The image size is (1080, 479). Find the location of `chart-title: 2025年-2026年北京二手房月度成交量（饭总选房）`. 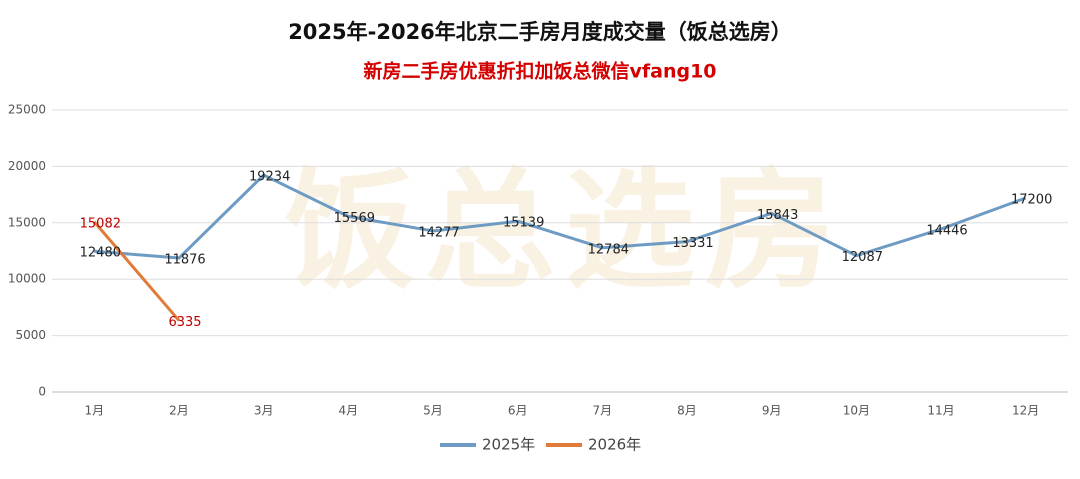

chart-title: 2025年-2026年北京二手房月度成交量（饭总选房） is located at coordinates (540, 32).